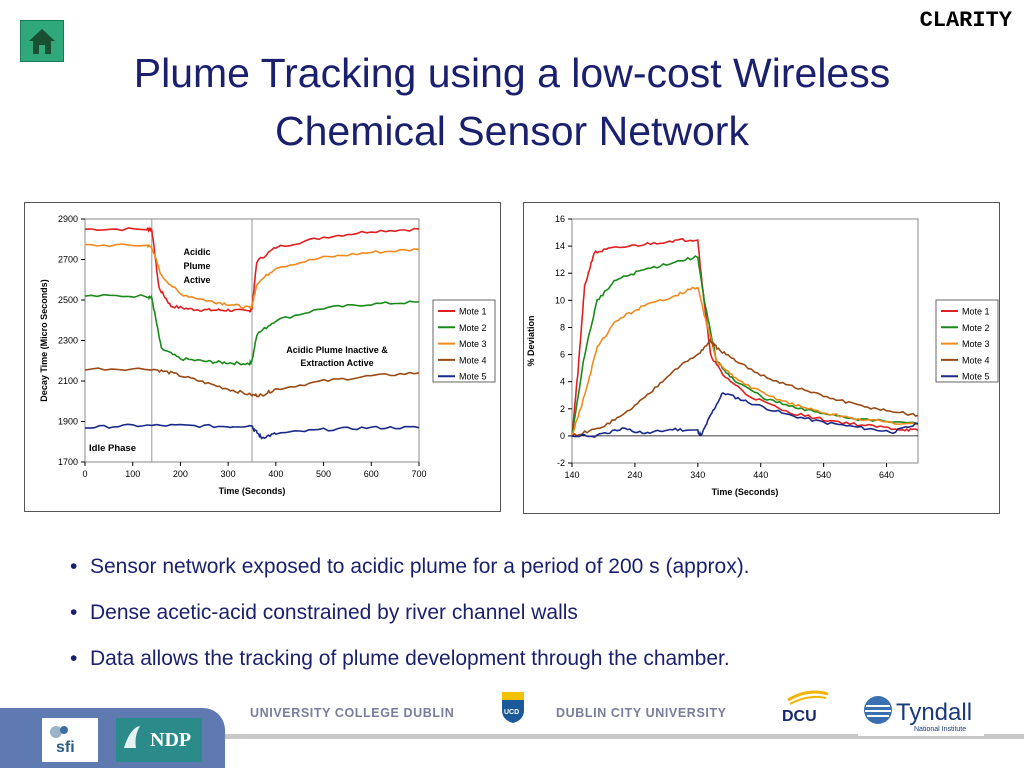 Image resolution: width=1024 pixels, height=768 pixels. What do you see at coordinates (337, 350) in the screenshot?
I see `annotation-text: Acidic Plume Inactive &` at bounding box center [337, 350].